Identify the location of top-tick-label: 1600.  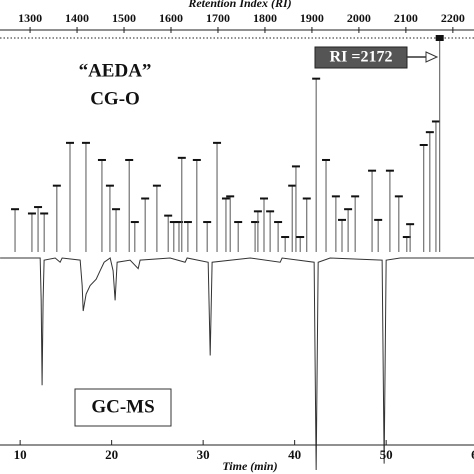
(171, 18).